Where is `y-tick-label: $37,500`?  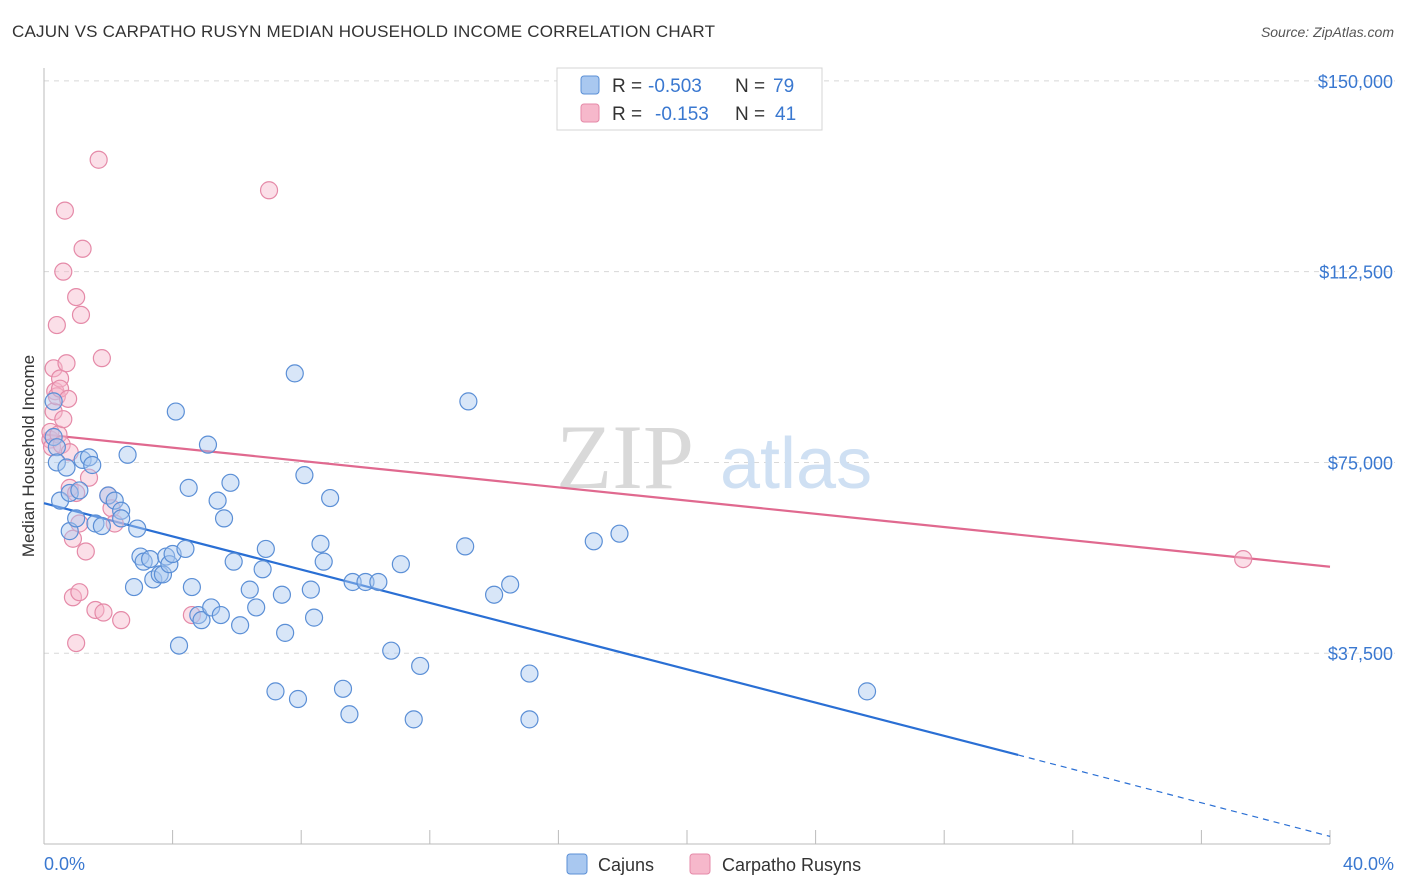 y-tick-label: $37,500 is located at coordinates (1360, 654).